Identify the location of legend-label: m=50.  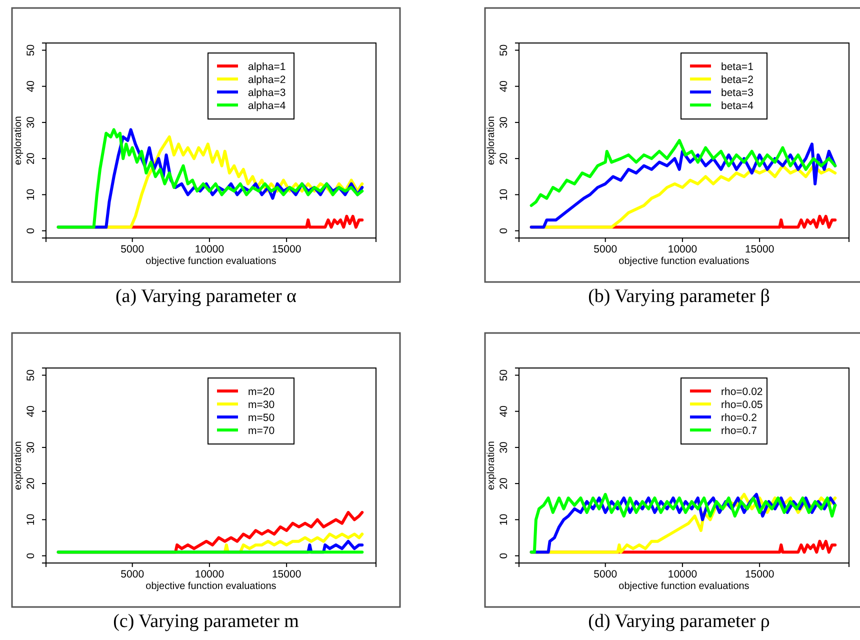
(261, 418).